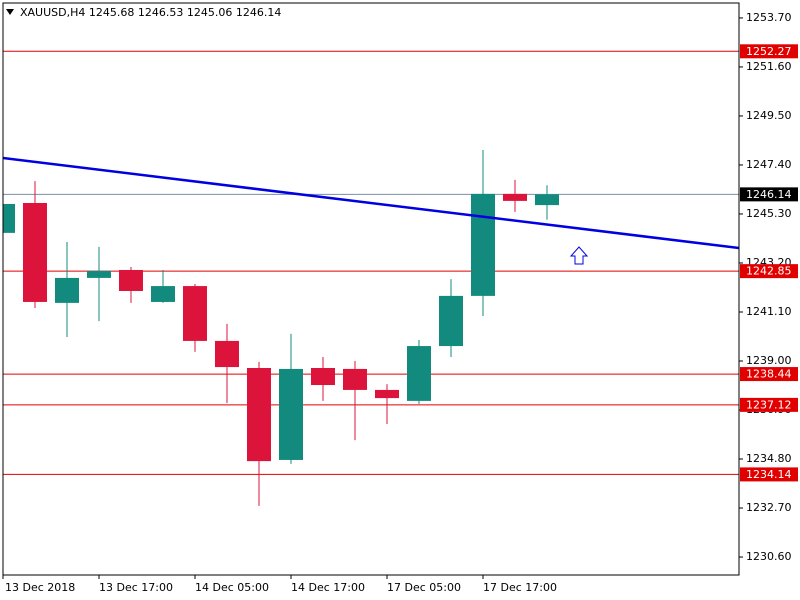 Image resolution: width=800 pixels, height=600 pixels. What do you see at coordinates (769, 311) in the screenshot?
I see `y-tick-label: 1241.10` at bounding box center [769, 311].